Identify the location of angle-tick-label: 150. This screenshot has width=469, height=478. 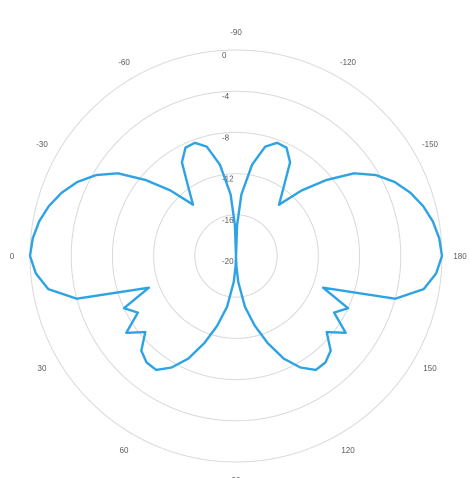
(430, 368).